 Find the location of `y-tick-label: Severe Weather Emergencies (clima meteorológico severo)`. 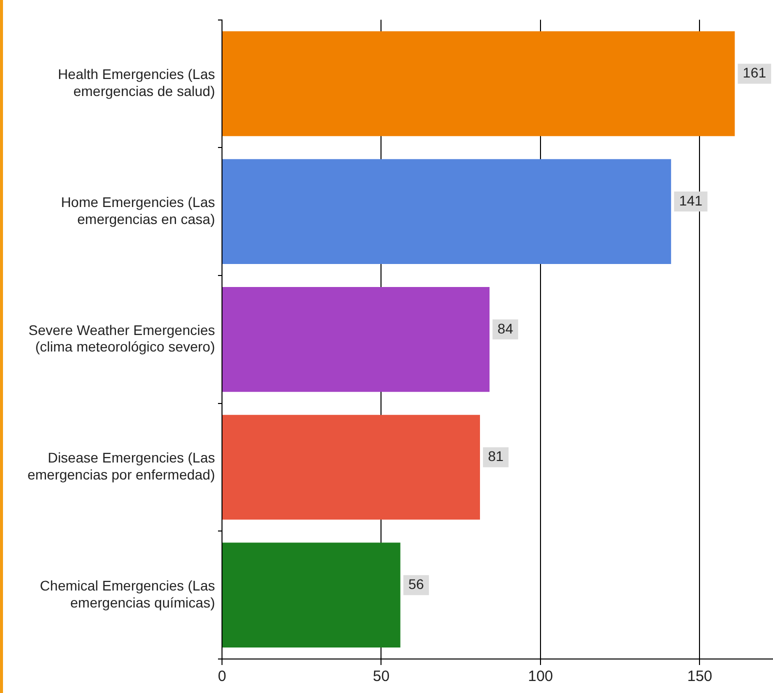

y-tick-label: Severe Weather Emergencies (clima meteorológico severo) is located at coordinates (121, 338).